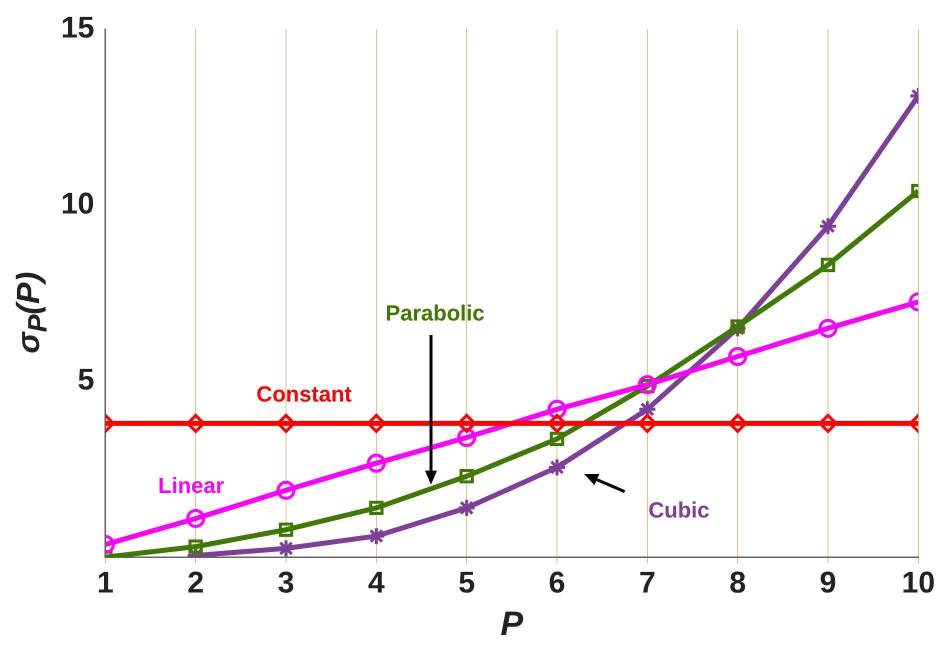 Image resolution: width=946 pixels, height=654 pixels. Describe the element at coordinates (679, 509) in the screenshot. I see `text: Cubic` at that location.